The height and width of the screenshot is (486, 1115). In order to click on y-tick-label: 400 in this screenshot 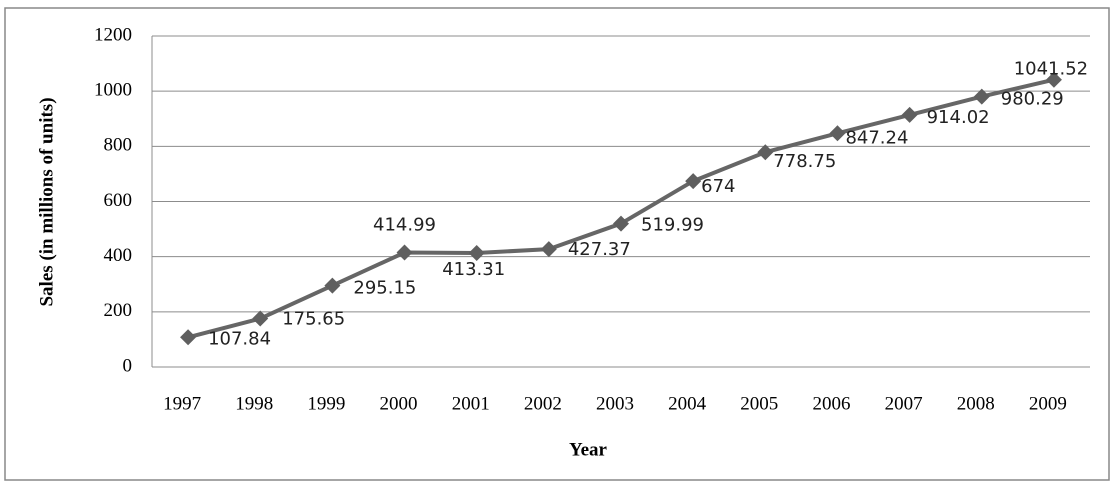, I will do `click(118, 255)`.